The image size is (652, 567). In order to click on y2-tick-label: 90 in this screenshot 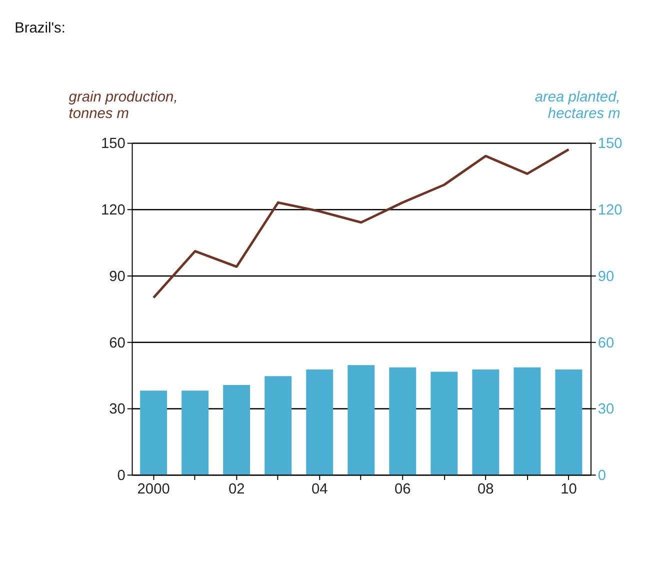, I will do `click(606, 276)`.